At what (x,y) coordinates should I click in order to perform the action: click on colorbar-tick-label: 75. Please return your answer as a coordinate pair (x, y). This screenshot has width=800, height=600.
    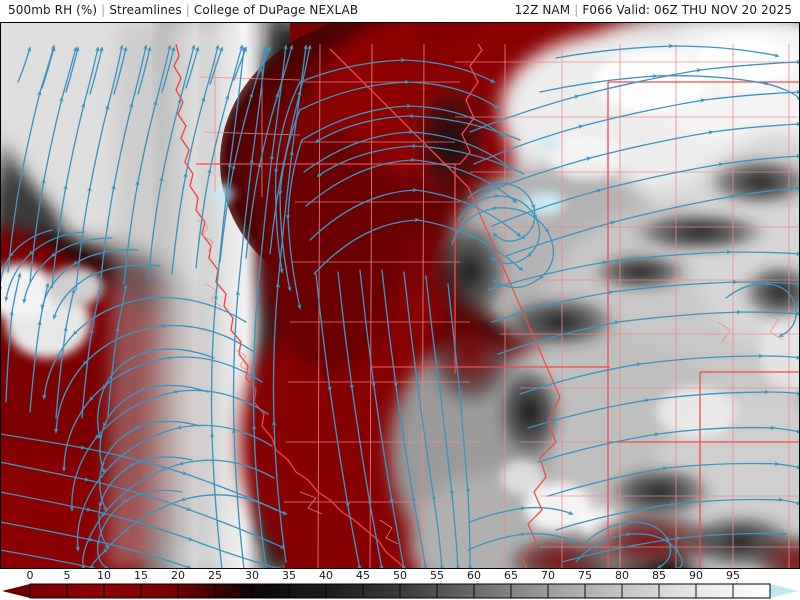
    Looking at the image, I should click on (585, 575).